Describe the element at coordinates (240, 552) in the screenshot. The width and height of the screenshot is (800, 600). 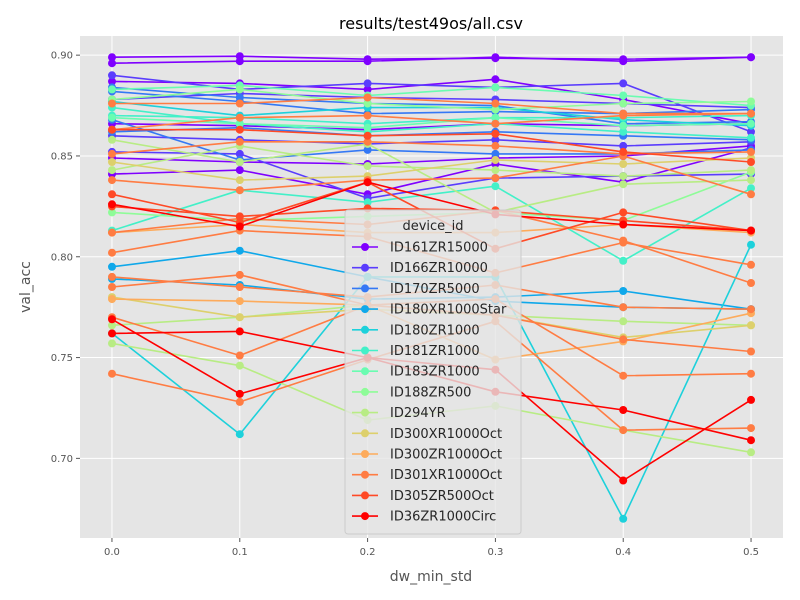
I see `x-tick-label: 0.1` at that location.